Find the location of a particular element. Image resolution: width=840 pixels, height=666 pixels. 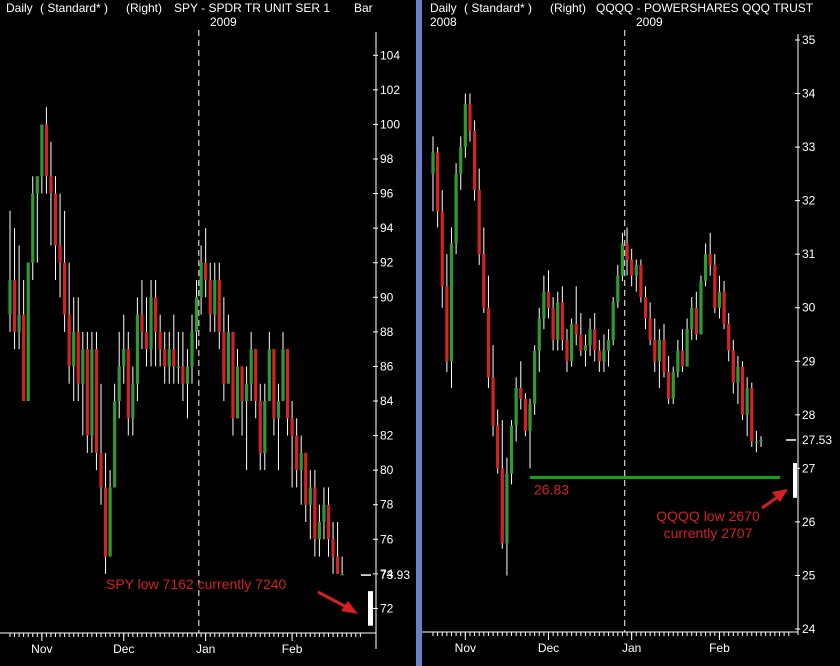

spy-y-tick-label: 92 is located at coordinates (387, 263).